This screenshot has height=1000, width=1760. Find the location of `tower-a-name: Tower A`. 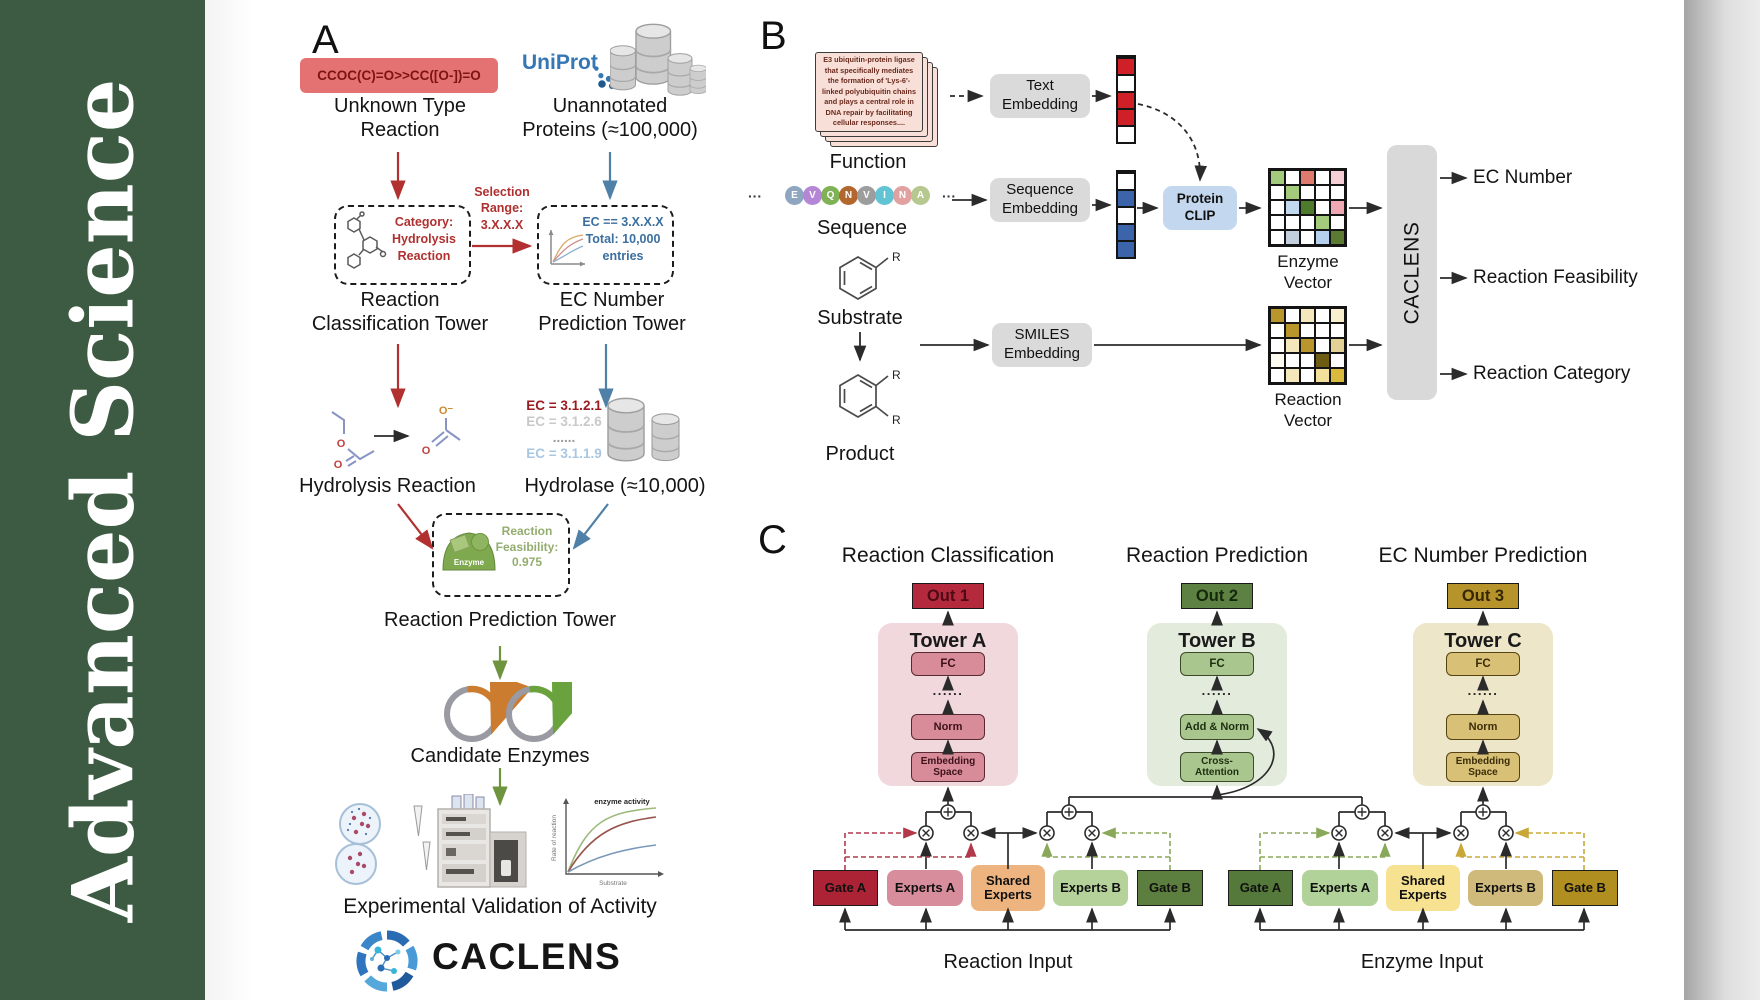

tower-a-name: Tower A is located at coordinates (948, 641).